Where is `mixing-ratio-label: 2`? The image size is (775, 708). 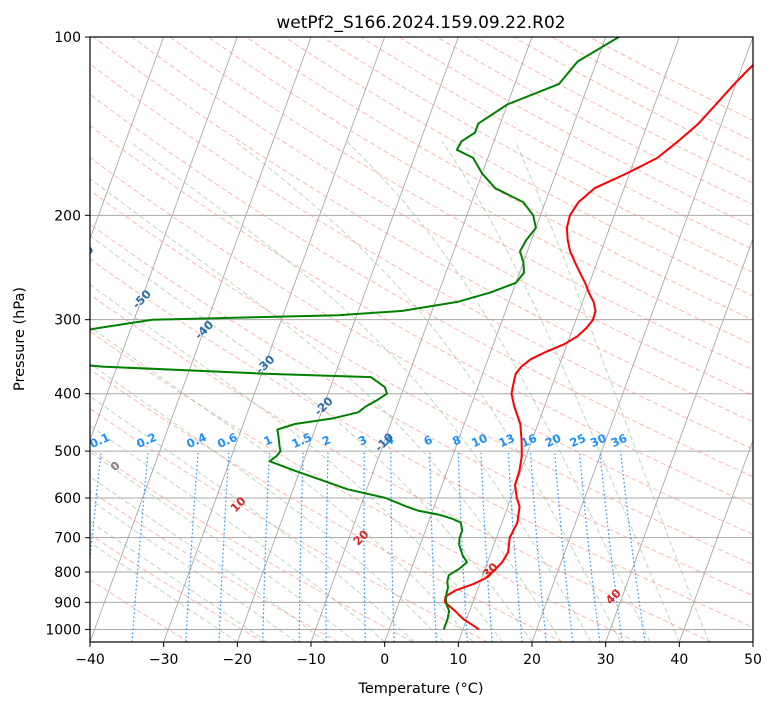
mixing-ratio-label: 2 is located at coordinates (326, 440).